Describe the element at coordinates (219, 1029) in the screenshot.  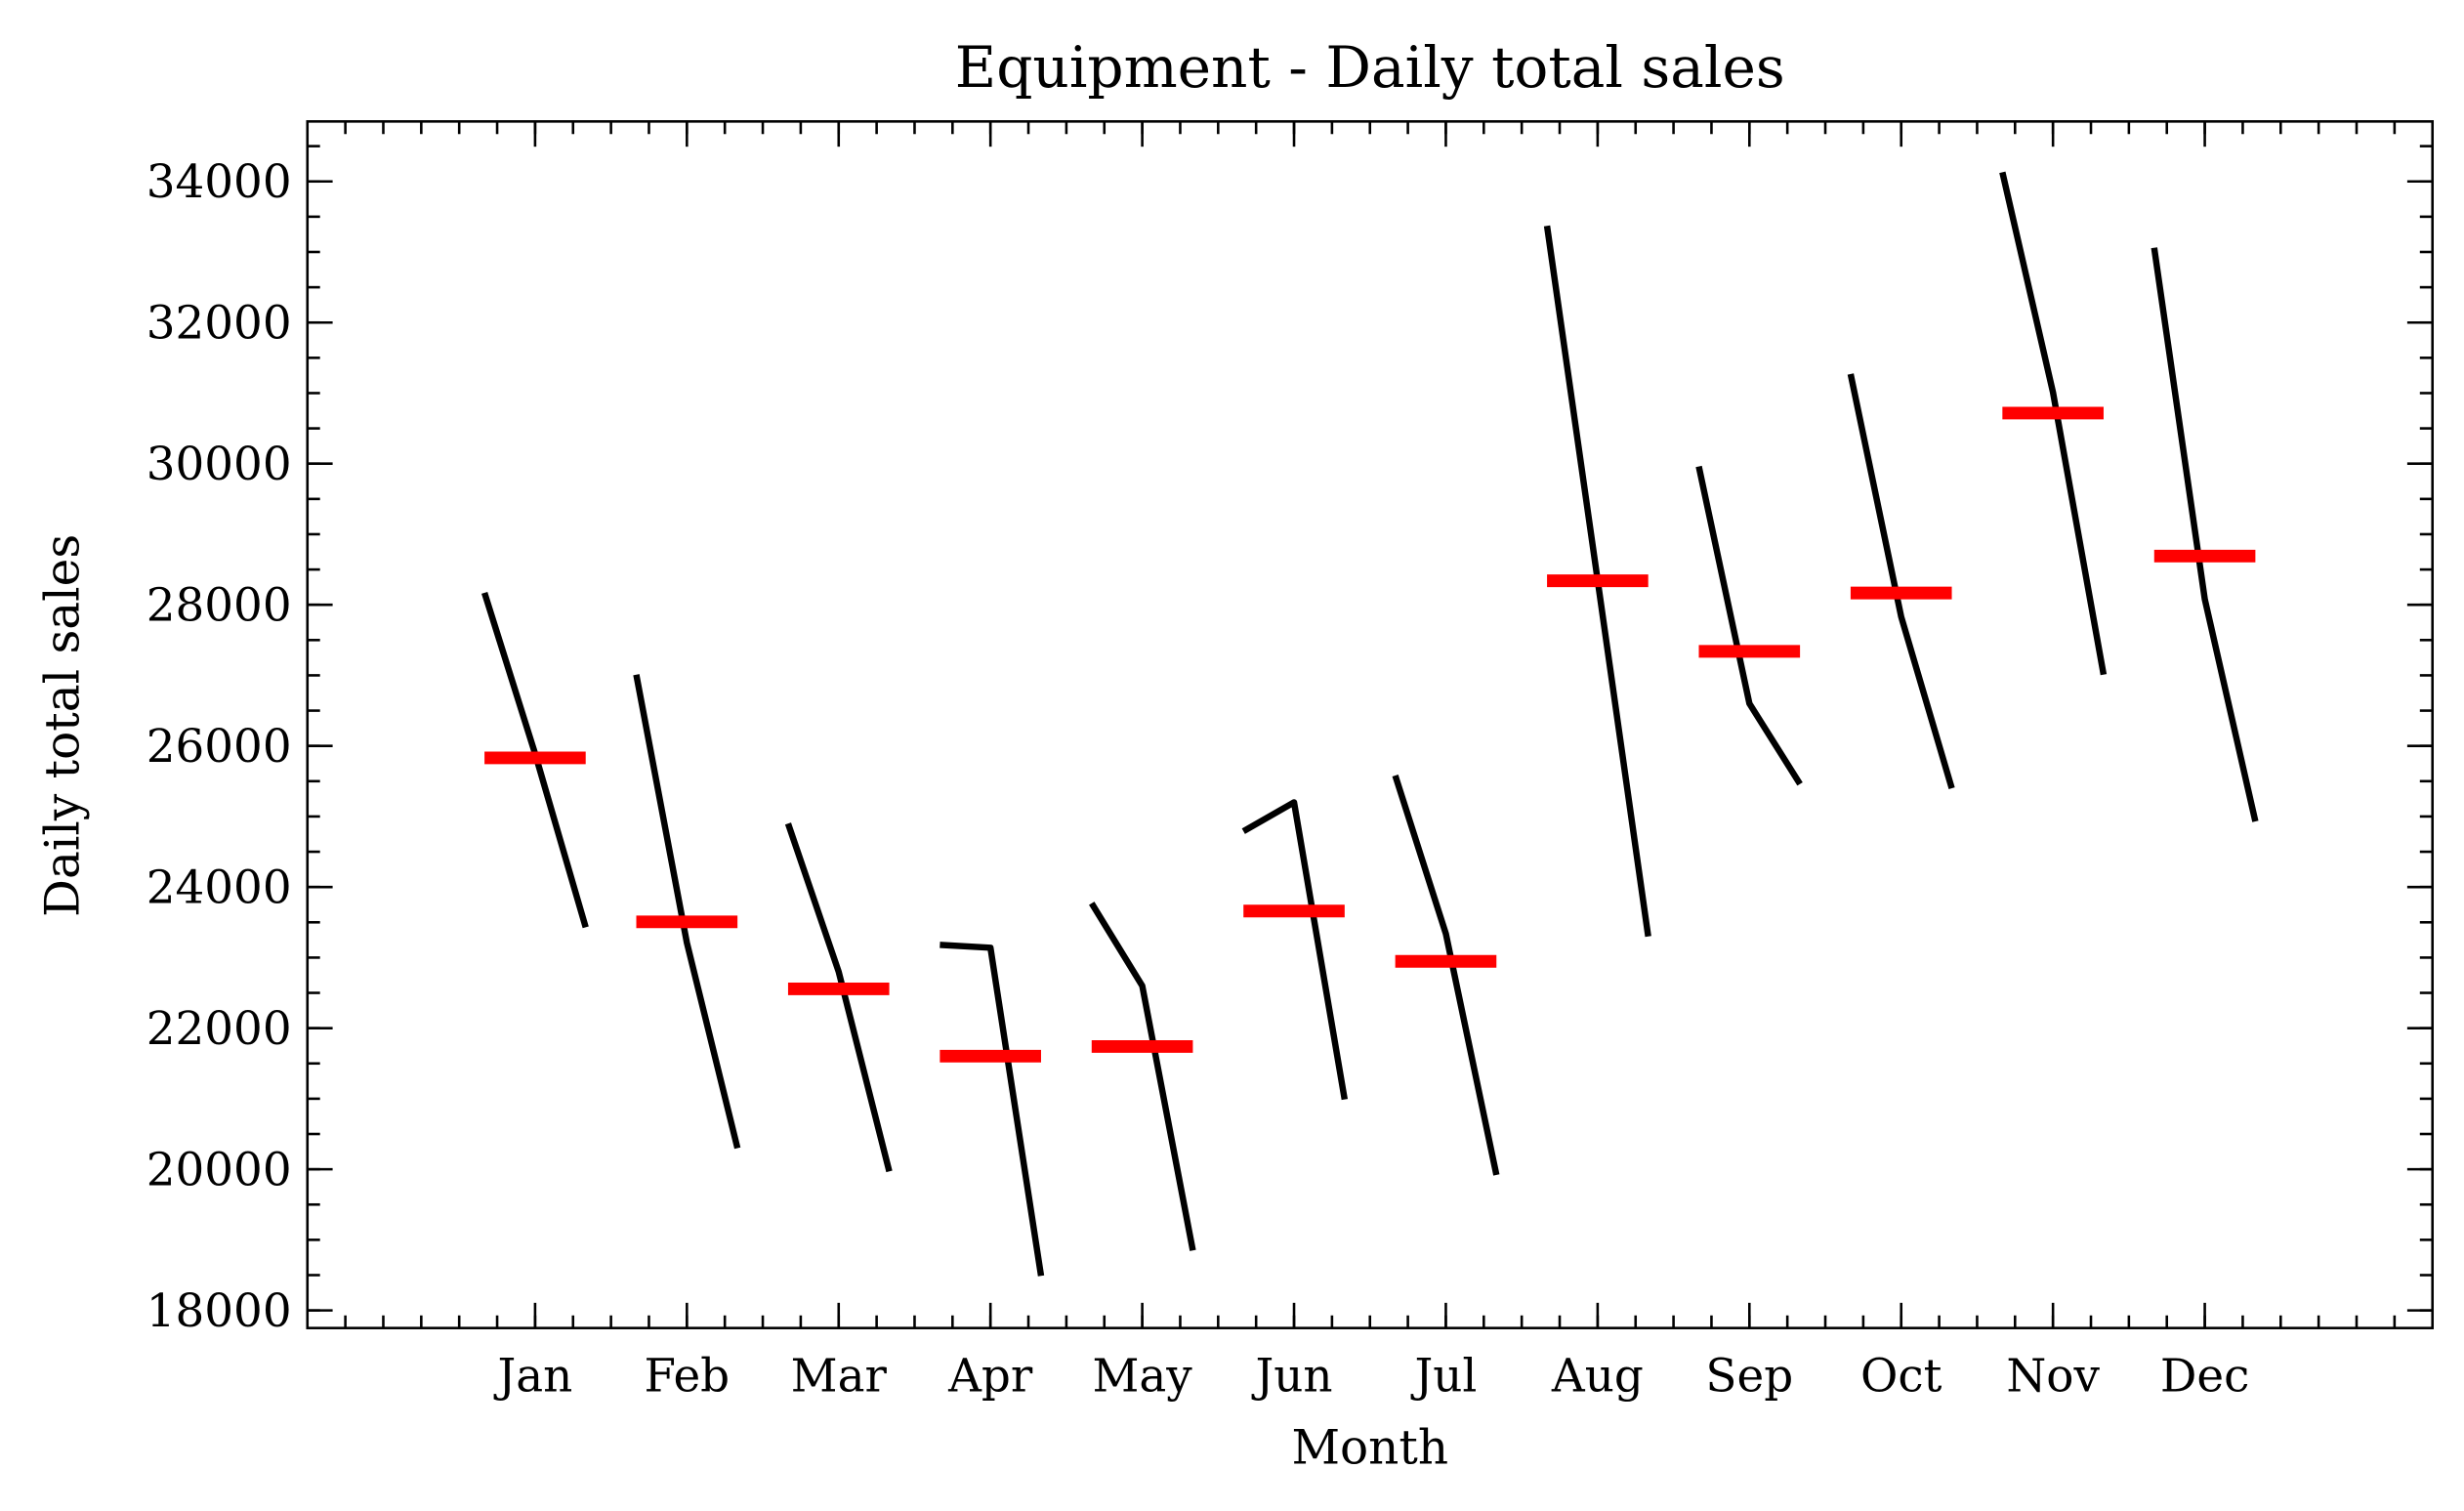
I see `y-tick-label: 22000` at that location.